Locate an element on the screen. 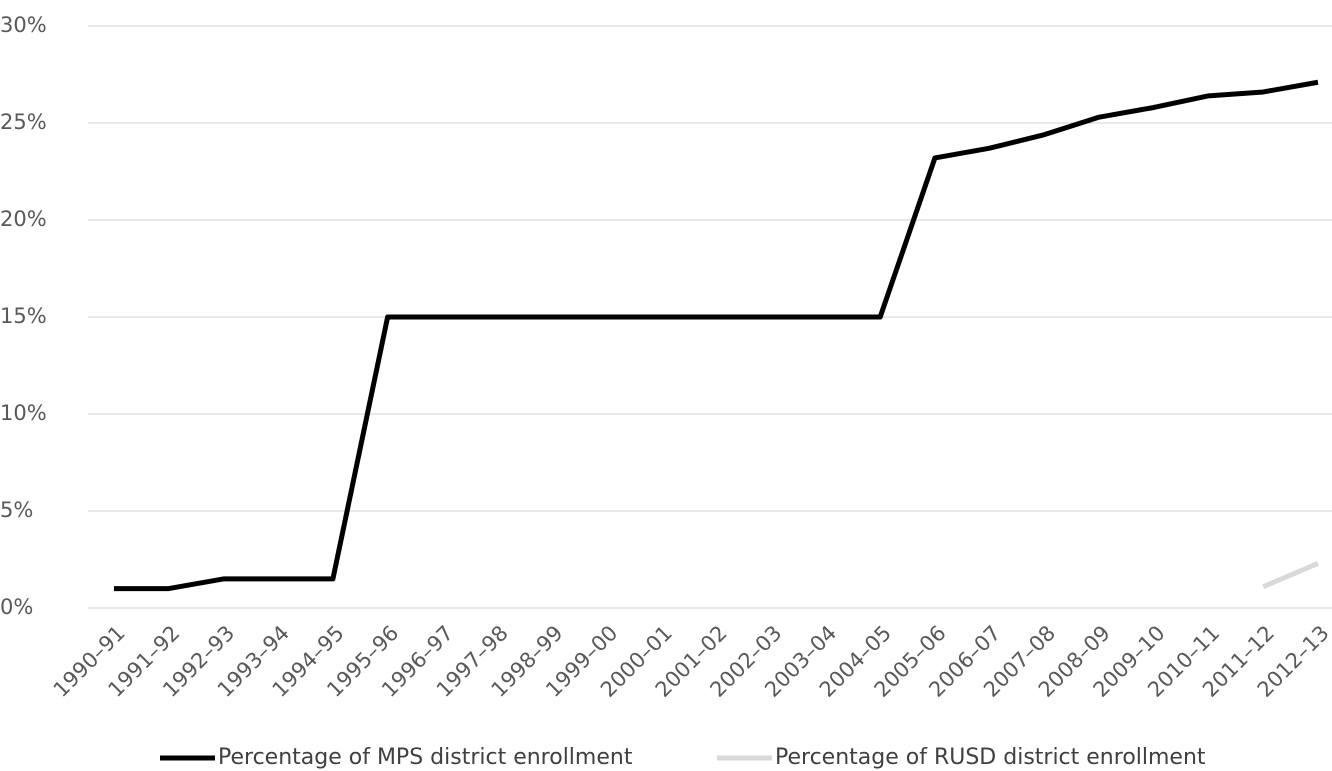 This screenshot has height=771, width=1332. y-tick-label: 10% is located at coordinates (23, 413).